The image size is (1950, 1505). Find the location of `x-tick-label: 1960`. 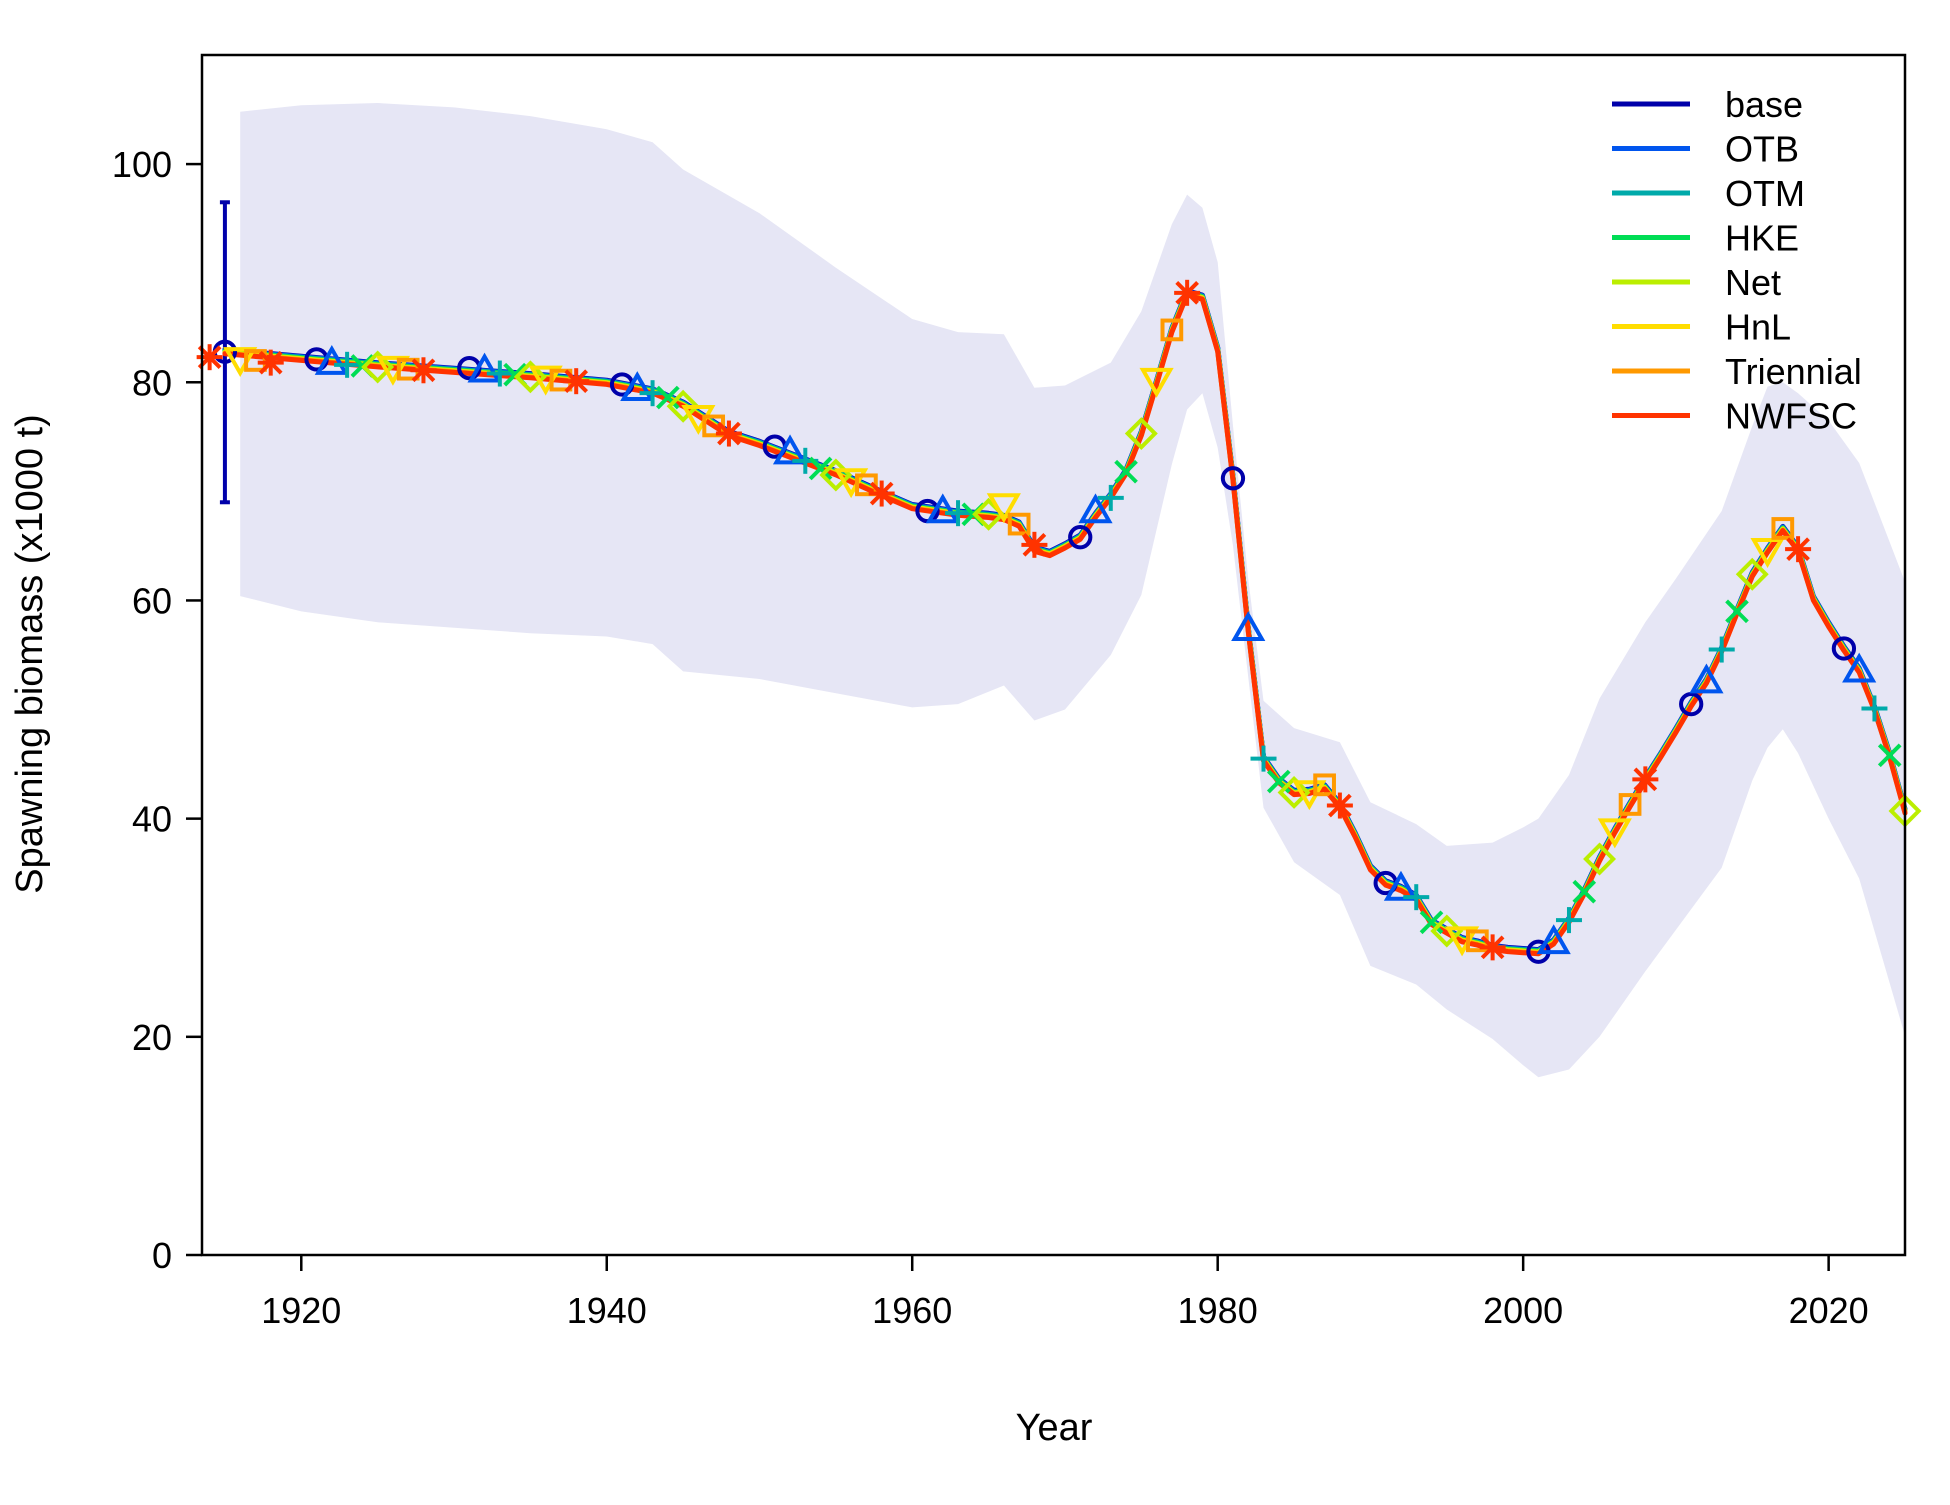

x-tick-label: 1960 is located at coordinates (912, 1310).